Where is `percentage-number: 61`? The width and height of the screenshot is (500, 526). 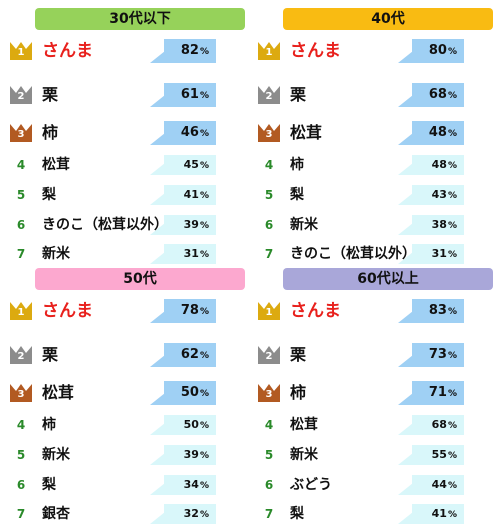
percentage-number: 61 is located at coordinates (189, 94).